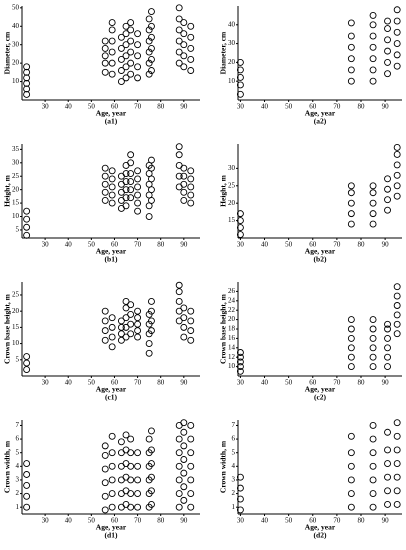 This screenshot has width=406, height=550. What do you see at coordinates (232, 300) in the screenshot?
I see `y-tick-label: 24` at bounding box center [232, 300].